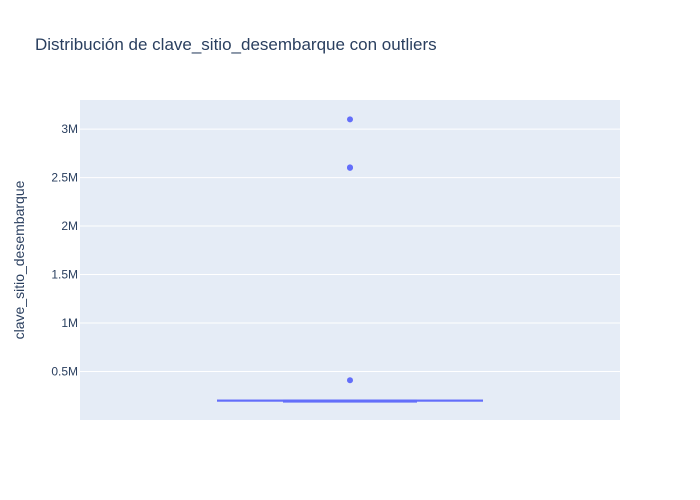  I want to click on y-tick-label: 3M, so click(69, 129).